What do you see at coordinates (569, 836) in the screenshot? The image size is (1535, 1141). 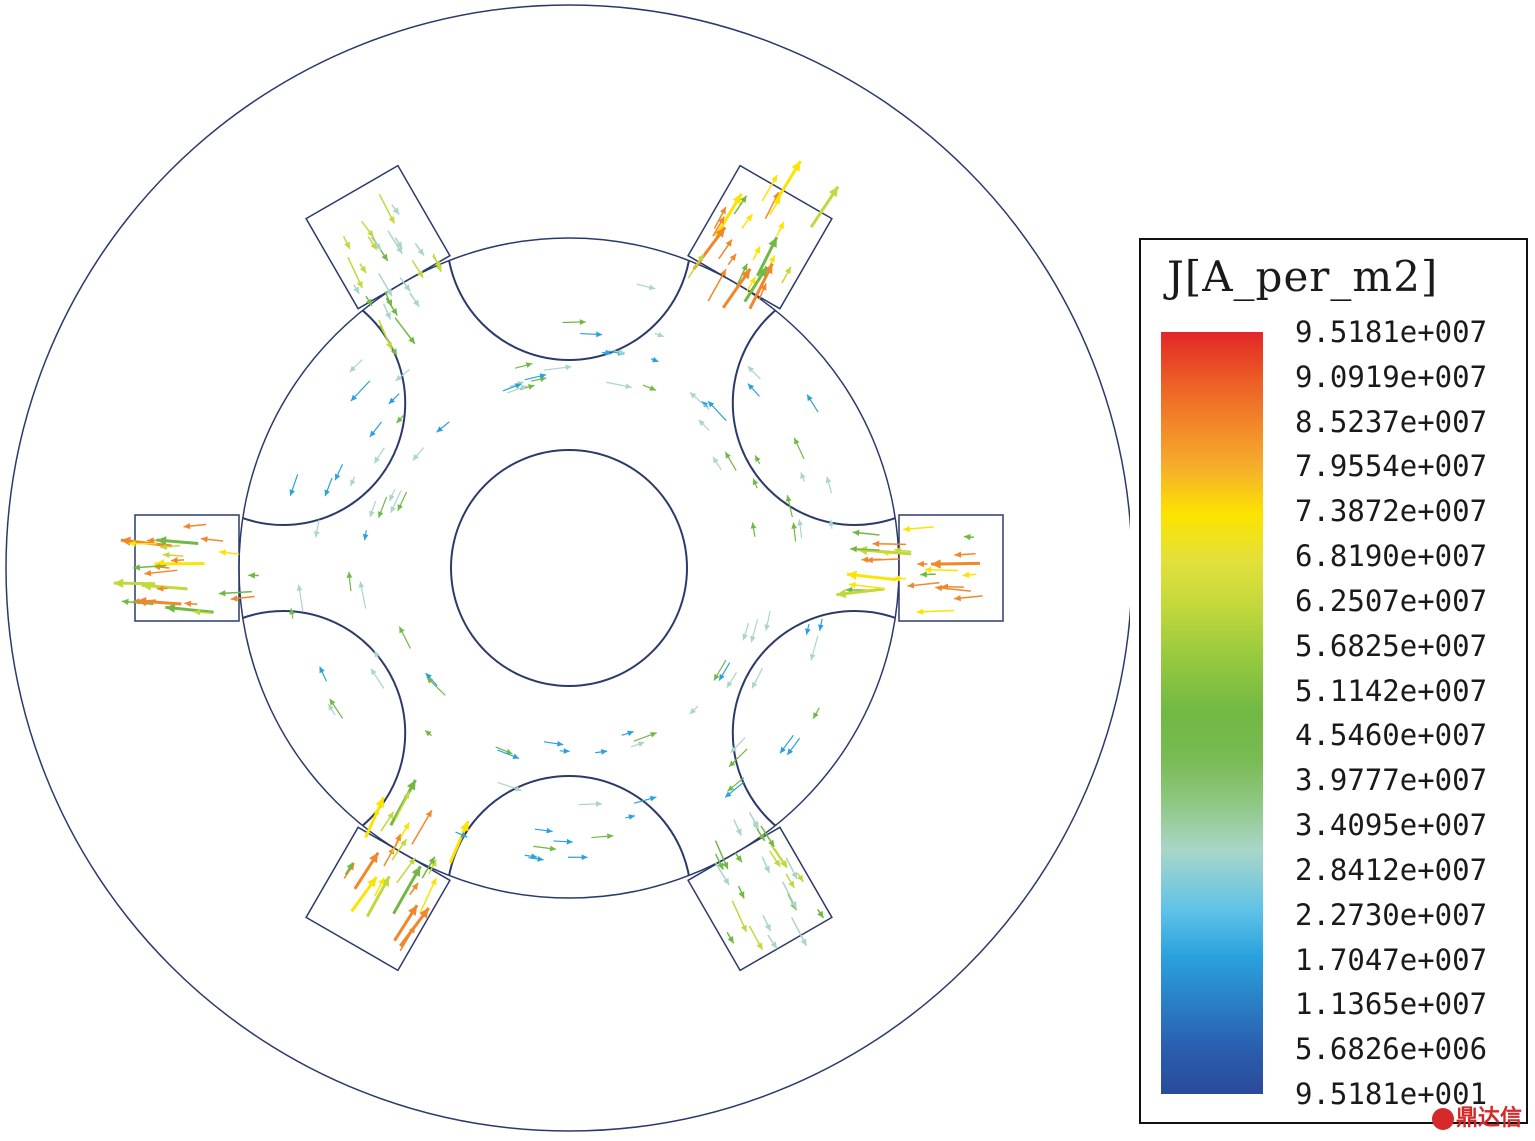 I see `rotor-scallop-arc` at bounding box center [569, 836].